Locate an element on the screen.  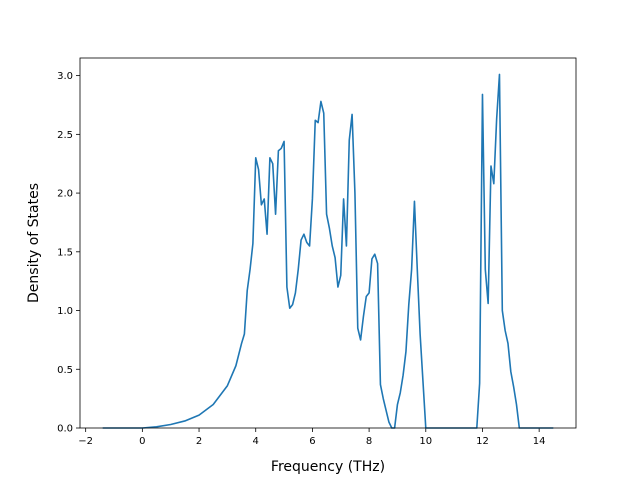
x-tick-label: 4 is located at coordinates (256, 441).